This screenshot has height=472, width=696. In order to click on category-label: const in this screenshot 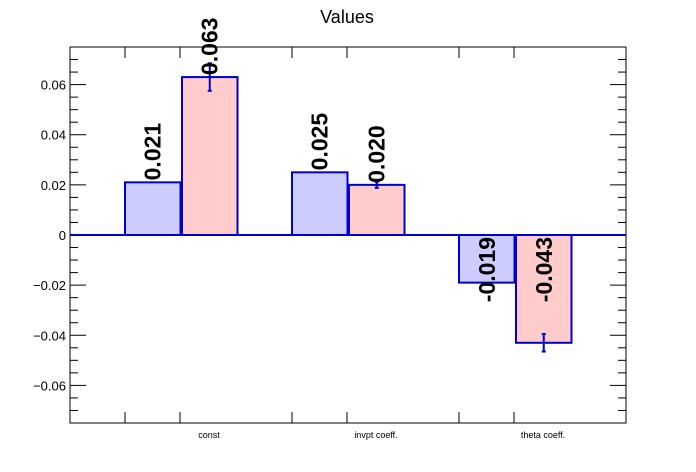, I will do `click(209, 435)`.